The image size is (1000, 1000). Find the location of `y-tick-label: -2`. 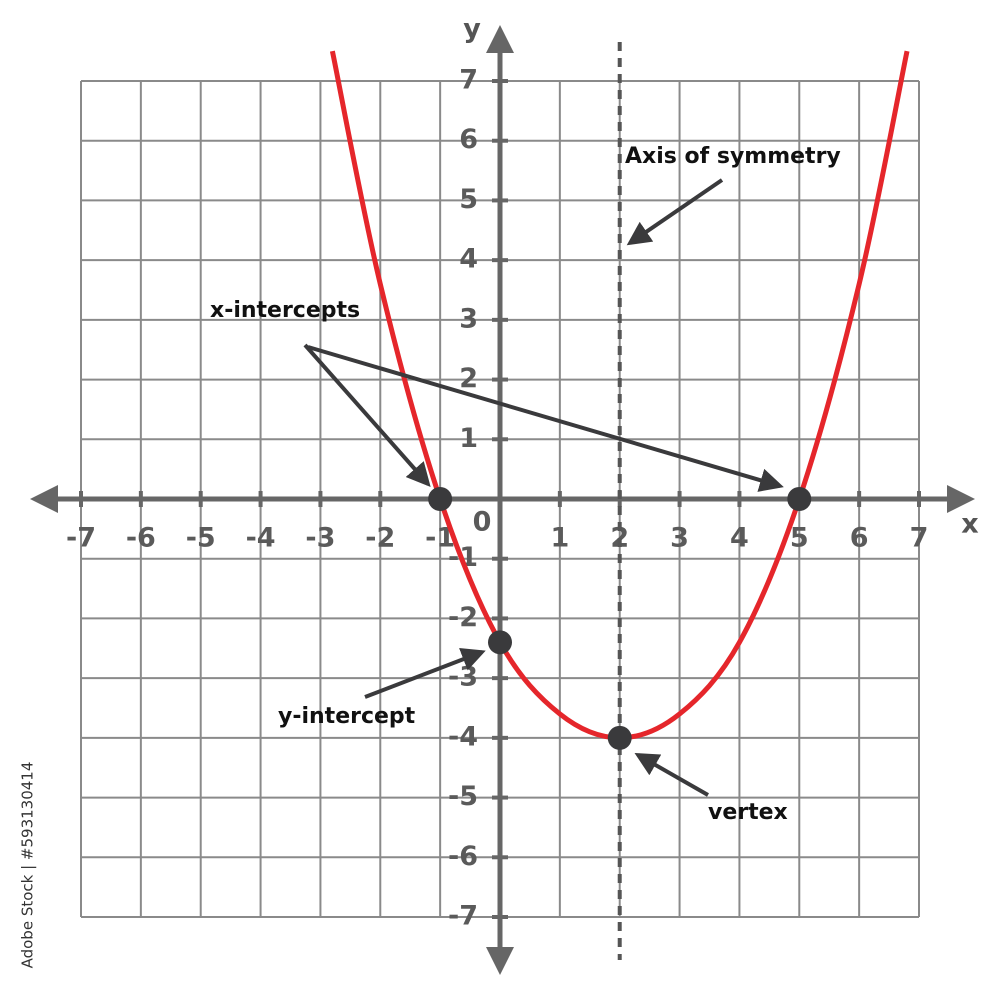

y-tick-label: -2 is located at coordinates (463, 617).